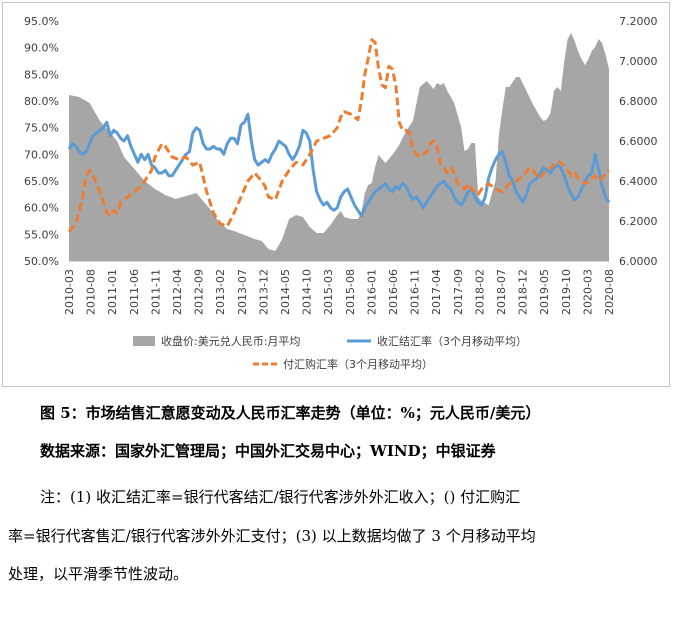 Image resolution: width=674 pixels, height=620 pixels. What do you see at coordinates (544, 292) in the screenshot?
I see `x-tick-label: 2019-05` at bounding box center [544, 292].